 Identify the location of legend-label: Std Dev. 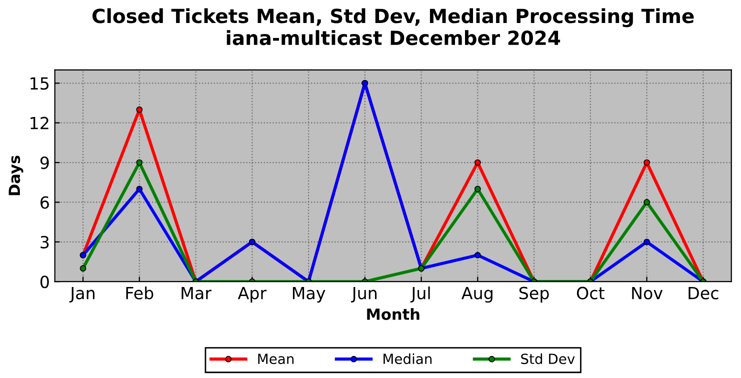
(548, 358).